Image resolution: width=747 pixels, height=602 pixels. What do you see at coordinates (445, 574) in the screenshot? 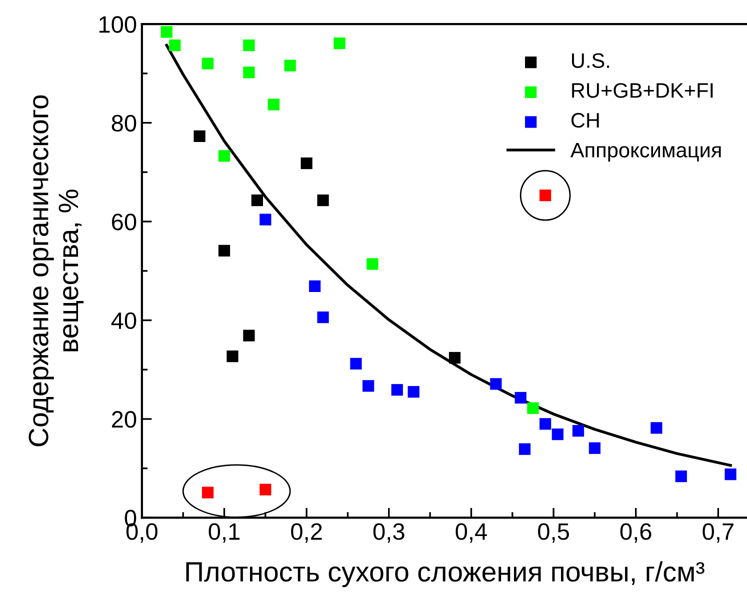
I see `x-axis-title: Плотность сухого сложения почвы, г/см³` at bounding box center [445, 574].